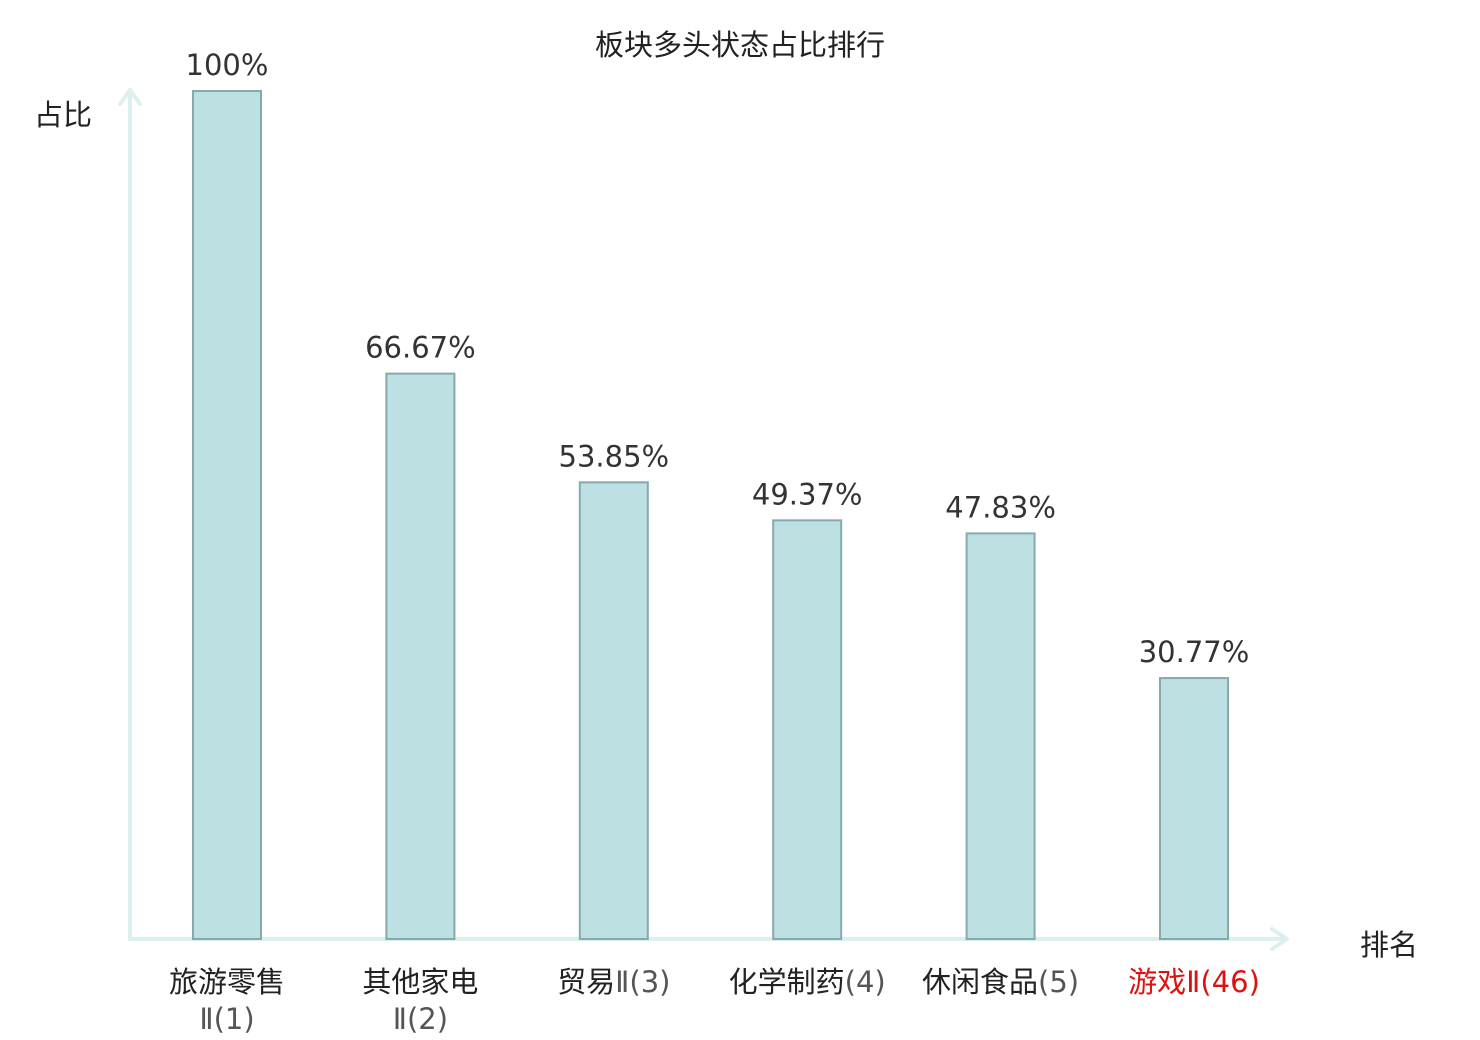 The height and width of the screenshot is (1040, 1480). What do you see at coordinates (1194, 652) in the screenshot?
I see `value-label-5: 30.77%` at bounding box center [1194, 652].